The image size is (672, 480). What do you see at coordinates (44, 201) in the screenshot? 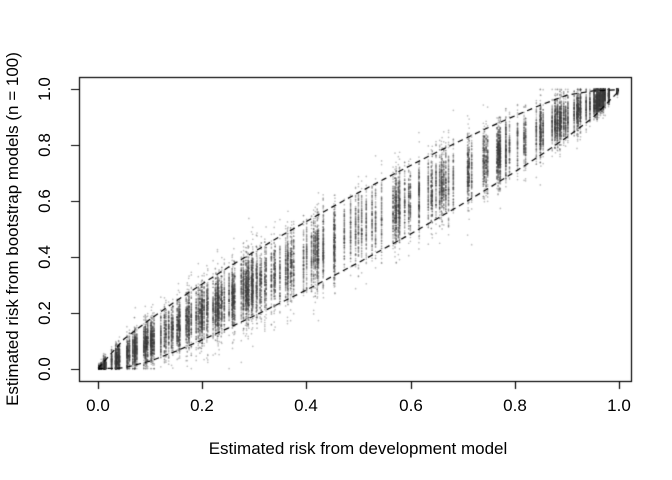
I see `y-tick-label: 0.6` at bounding box center [44, 201].